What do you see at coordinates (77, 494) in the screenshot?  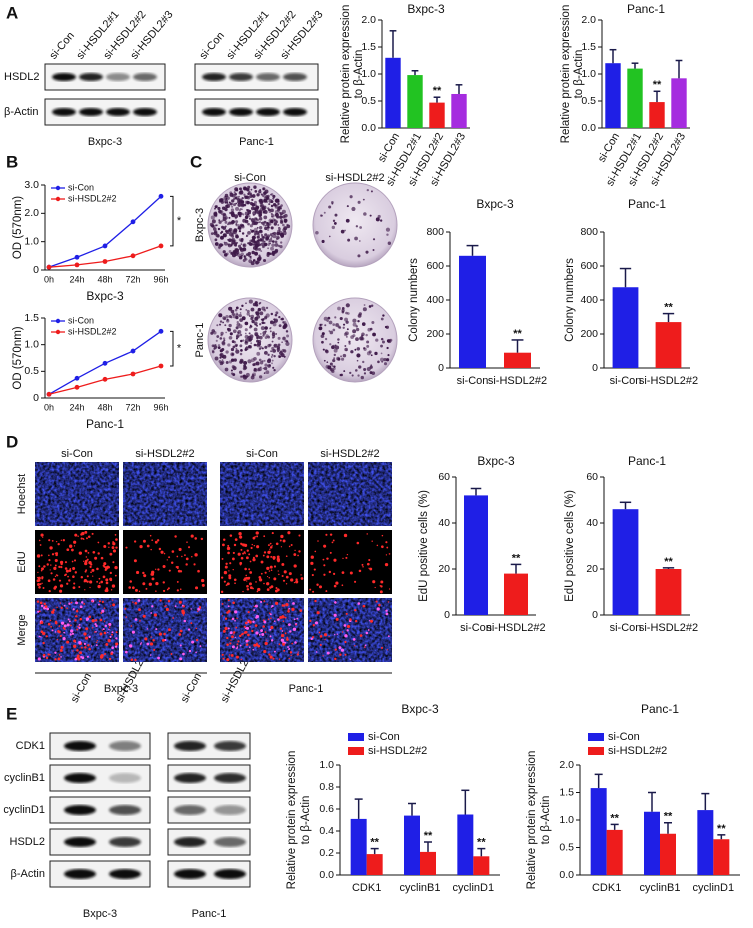 I see `nuclei-stain` at bounding box center [77, 494].